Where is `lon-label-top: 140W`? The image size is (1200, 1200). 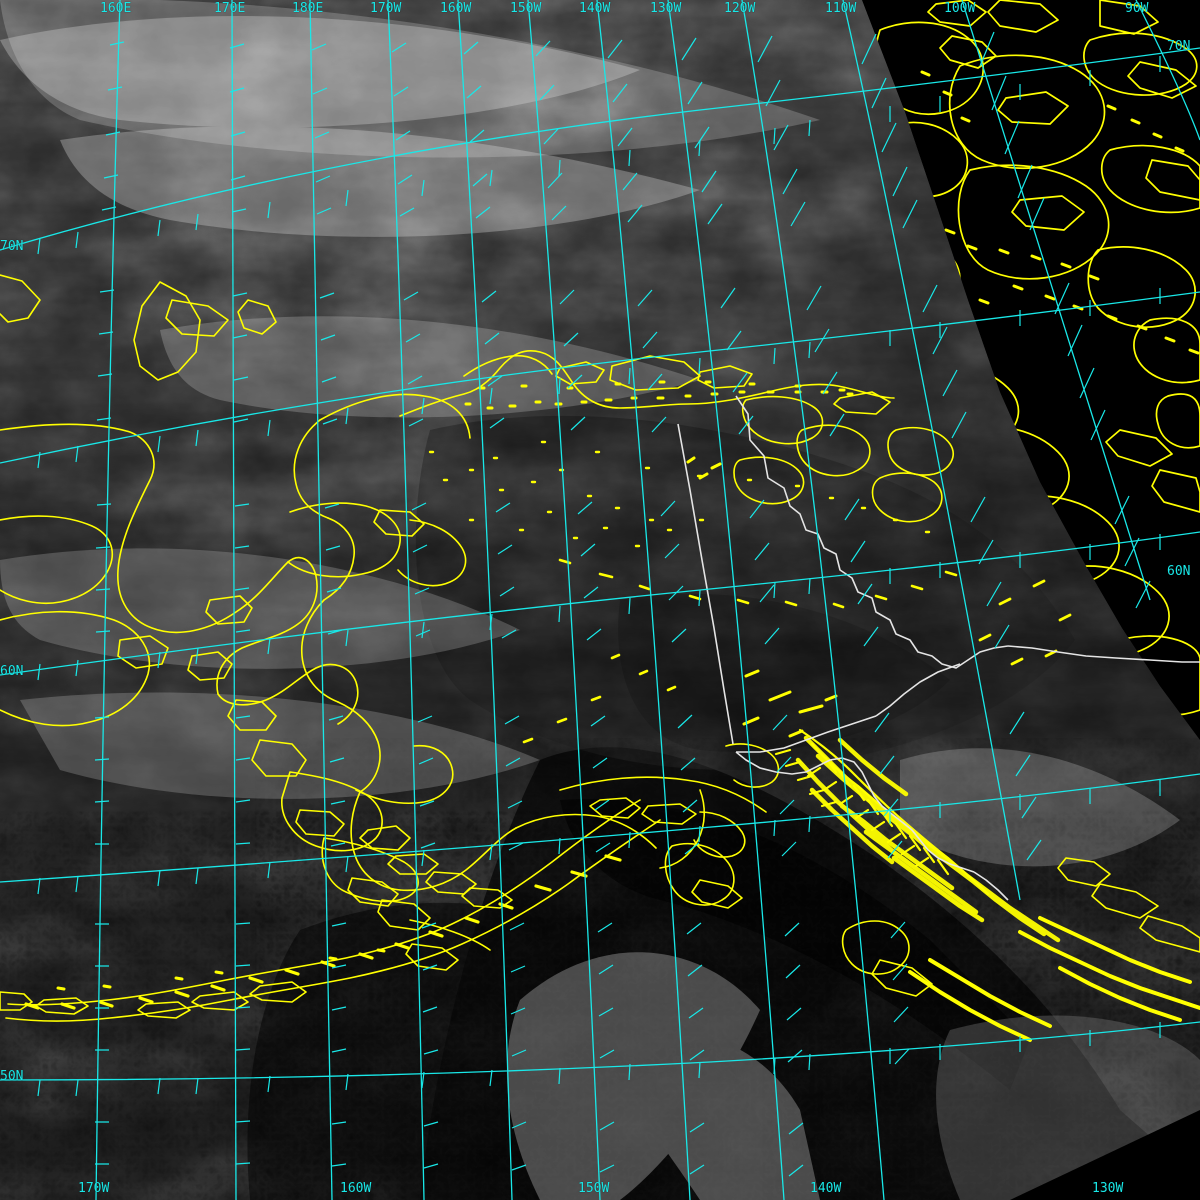
lon-label-top: 140W is located at coordinates (595, 8).